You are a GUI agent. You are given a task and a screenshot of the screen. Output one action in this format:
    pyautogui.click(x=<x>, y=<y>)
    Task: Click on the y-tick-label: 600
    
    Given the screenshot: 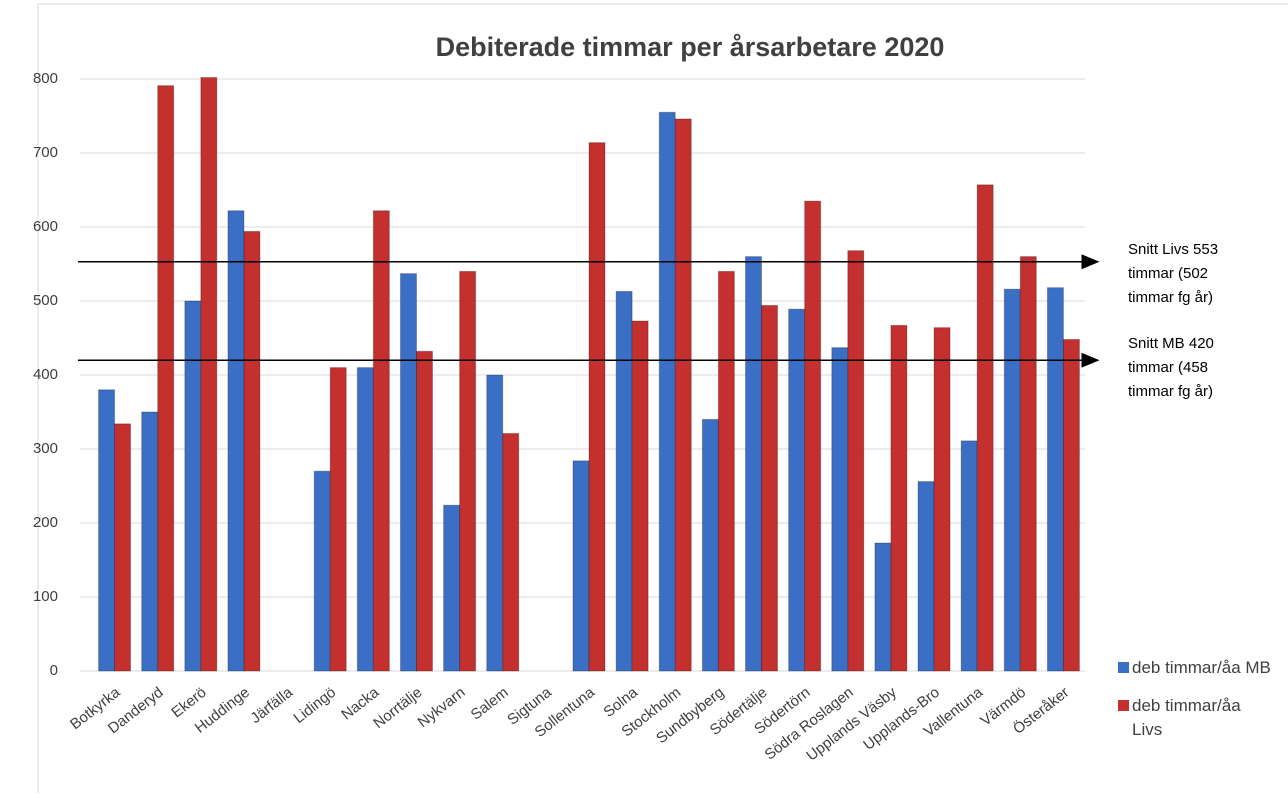 What is the action you would take?
    pyautogui.click(x=45, y=226)
    